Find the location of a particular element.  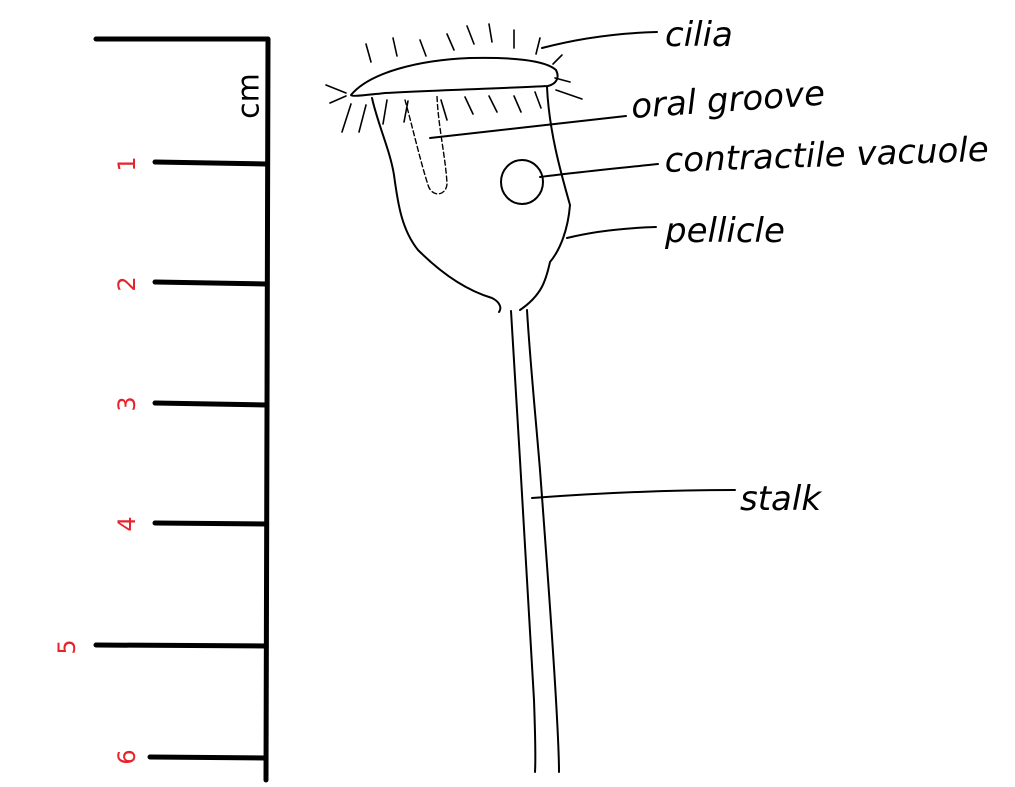

label-oral-groove: oral groove is located at coordinates (728, 100).